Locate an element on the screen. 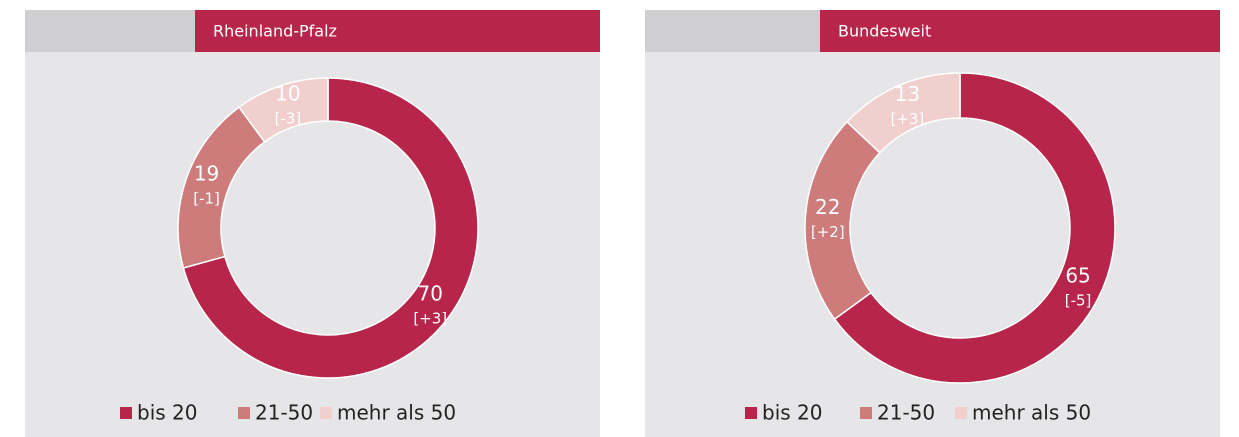  chart-title: Rheinland-Pfalz is located at coordinates (275, 31).